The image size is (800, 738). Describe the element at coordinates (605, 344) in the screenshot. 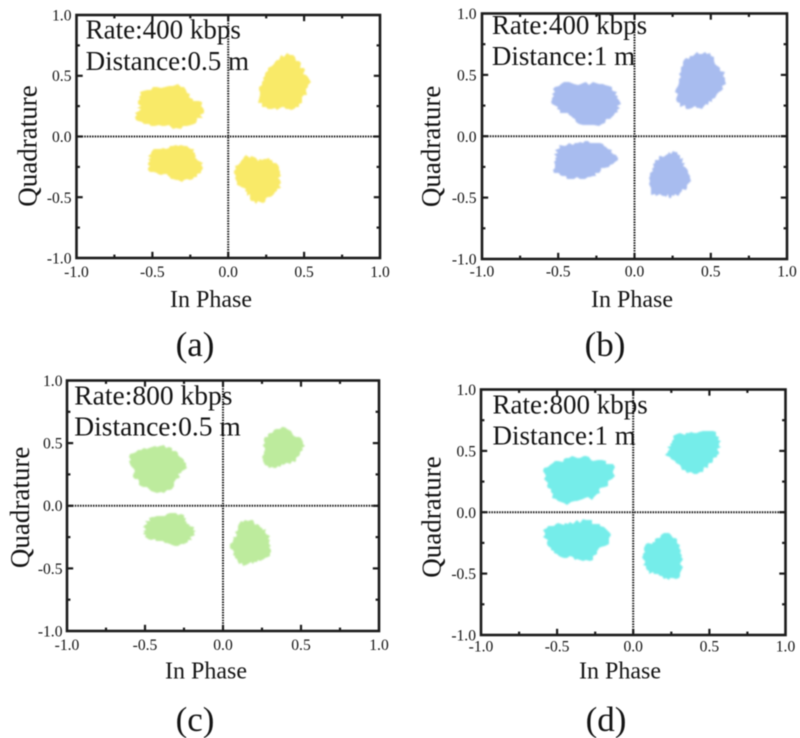

I see `svg-text: (b)` at that location.